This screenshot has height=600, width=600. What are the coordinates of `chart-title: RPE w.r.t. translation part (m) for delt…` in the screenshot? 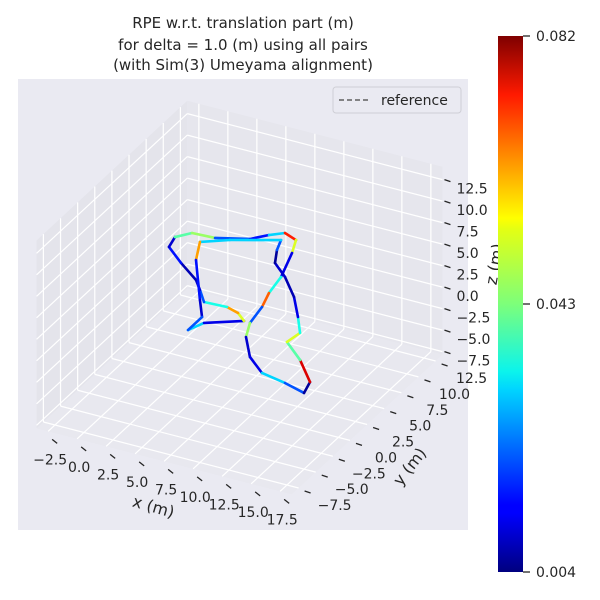 It's located at (243, 44).